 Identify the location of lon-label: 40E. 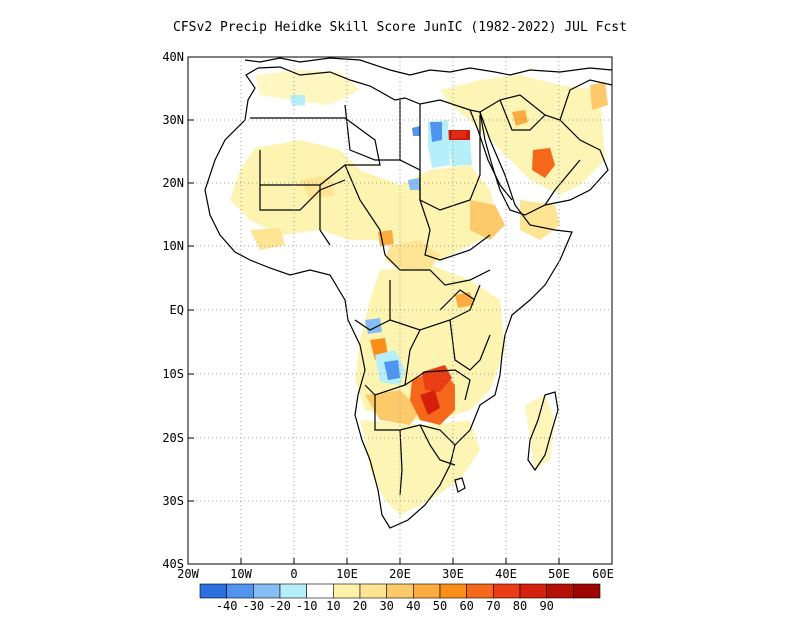
(506, 574).